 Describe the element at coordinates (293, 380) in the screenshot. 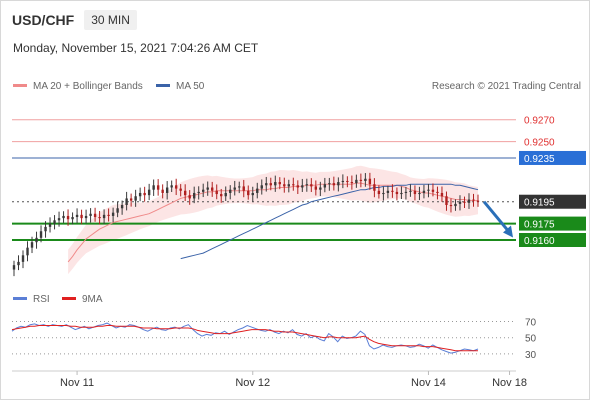

I see `x-axis: Nov 11 Nov 12 Nov 14 Nov 18` at that location.